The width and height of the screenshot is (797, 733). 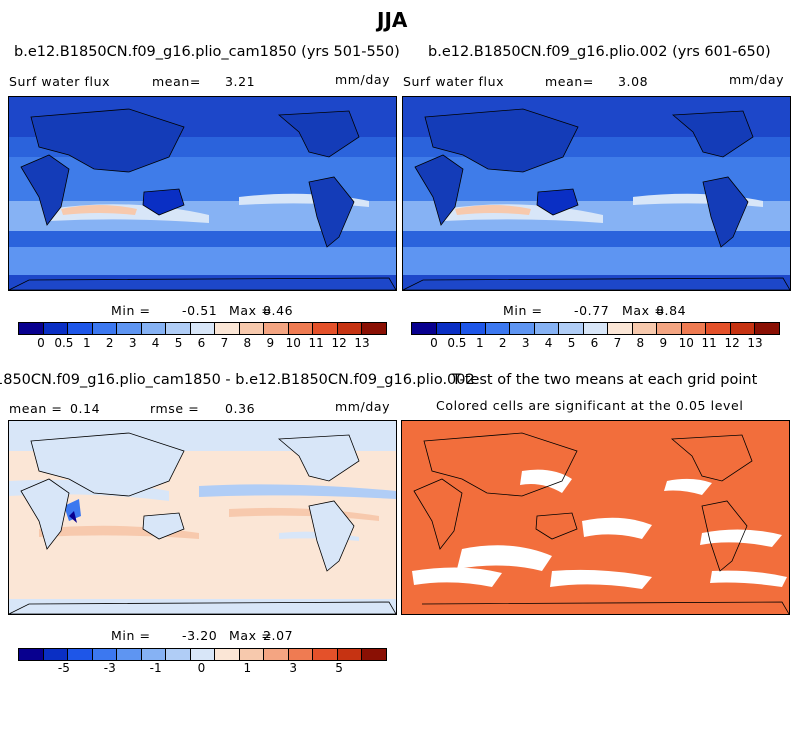 I want to click on panel2-colorbar-tick-12: 11, so click(x=709, y=343).